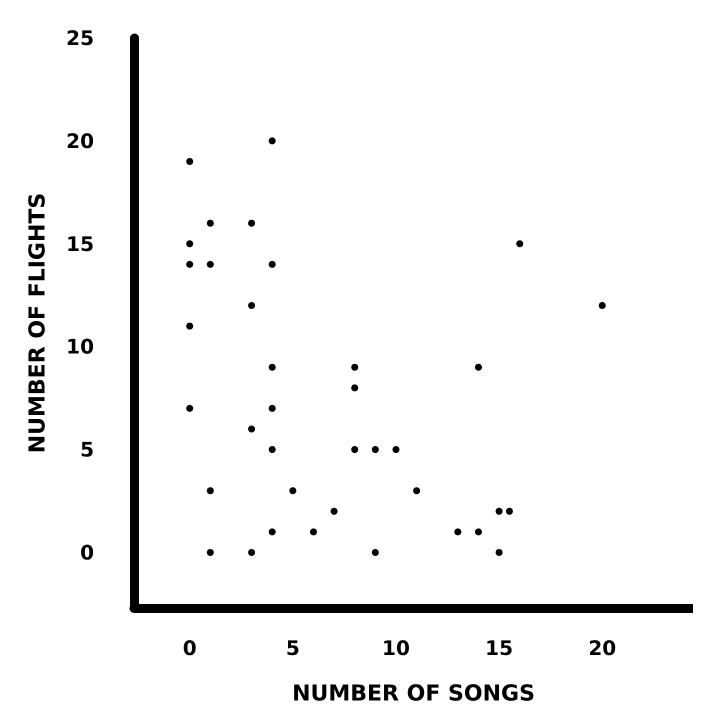  I want to click on y-tick-label: 15, so click(80, 244).